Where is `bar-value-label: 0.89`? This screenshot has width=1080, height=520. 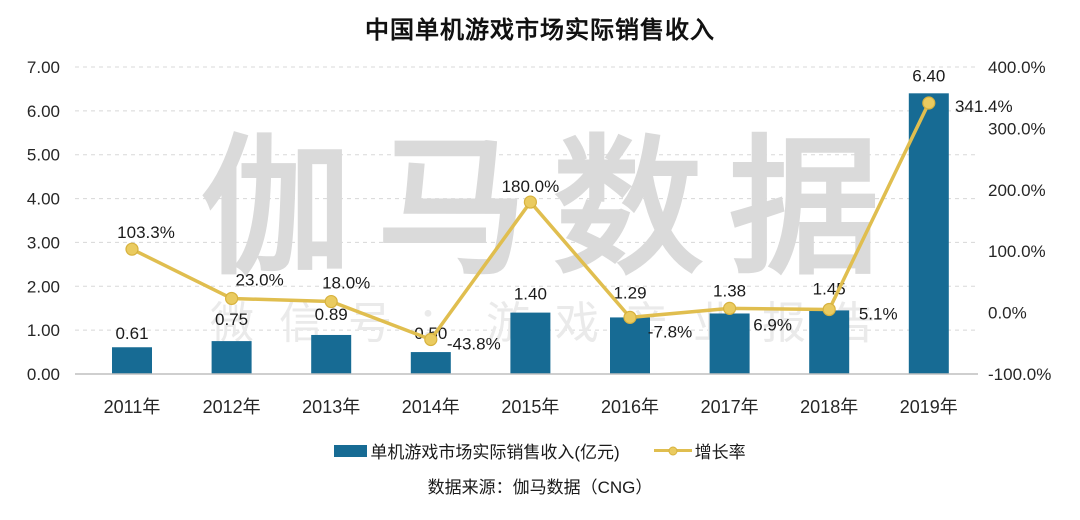 bar-value-label: 0.89 is located at coordinates (331, 314).